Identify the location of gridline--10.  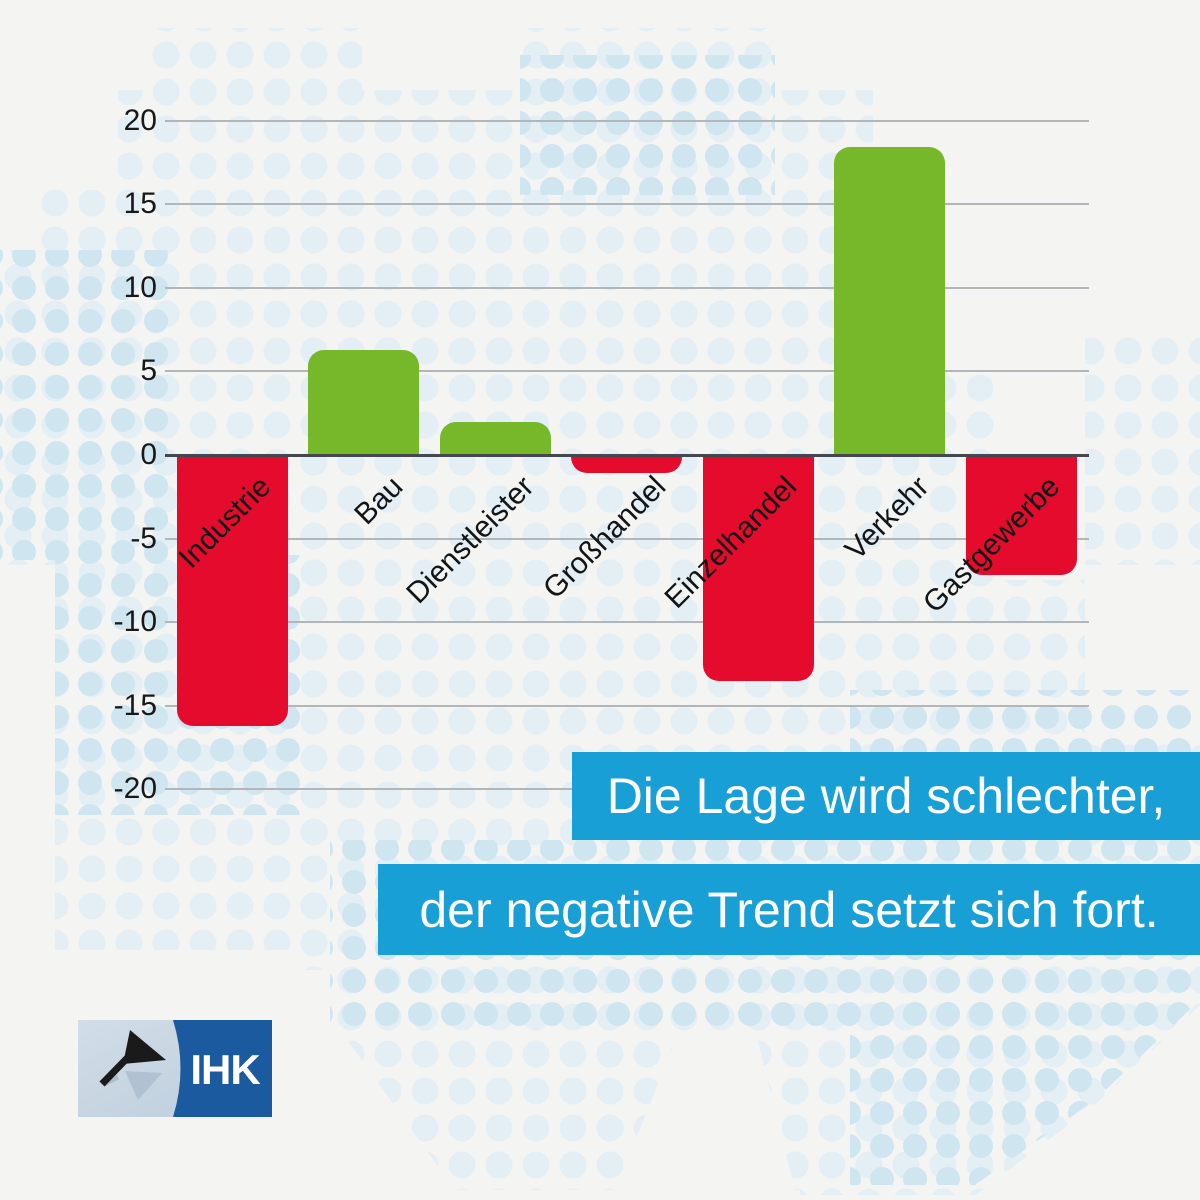
(627, 622).